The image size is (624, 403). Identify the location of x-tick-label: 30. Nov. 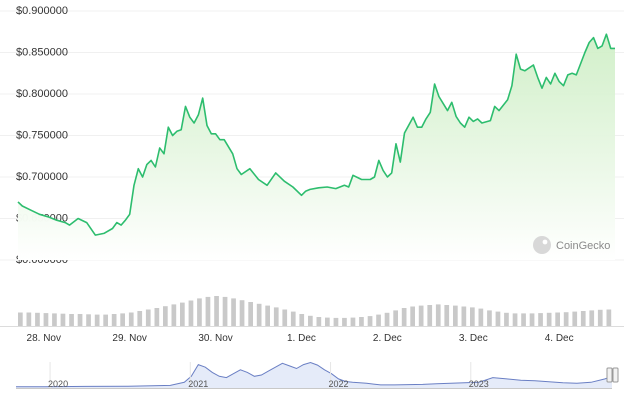
(215, 338).